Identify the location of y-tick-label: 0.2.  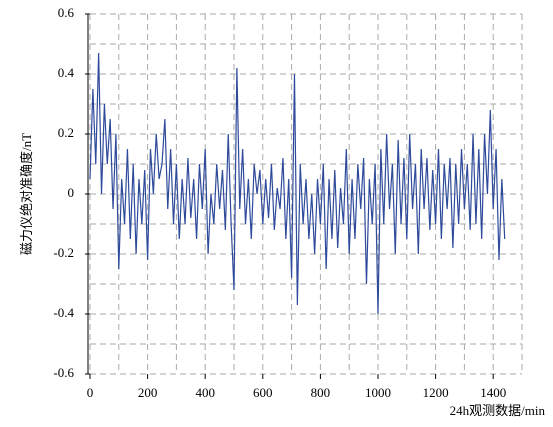
(66, 132).